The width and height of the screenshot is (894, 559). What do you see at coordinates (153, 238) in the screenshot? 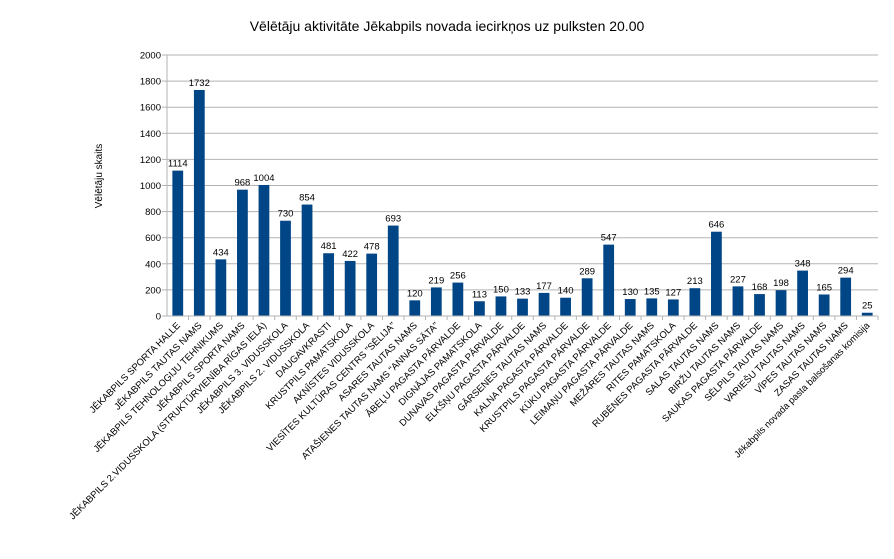
I see `y-tick-label: 600` at bounding box center [153, 238].